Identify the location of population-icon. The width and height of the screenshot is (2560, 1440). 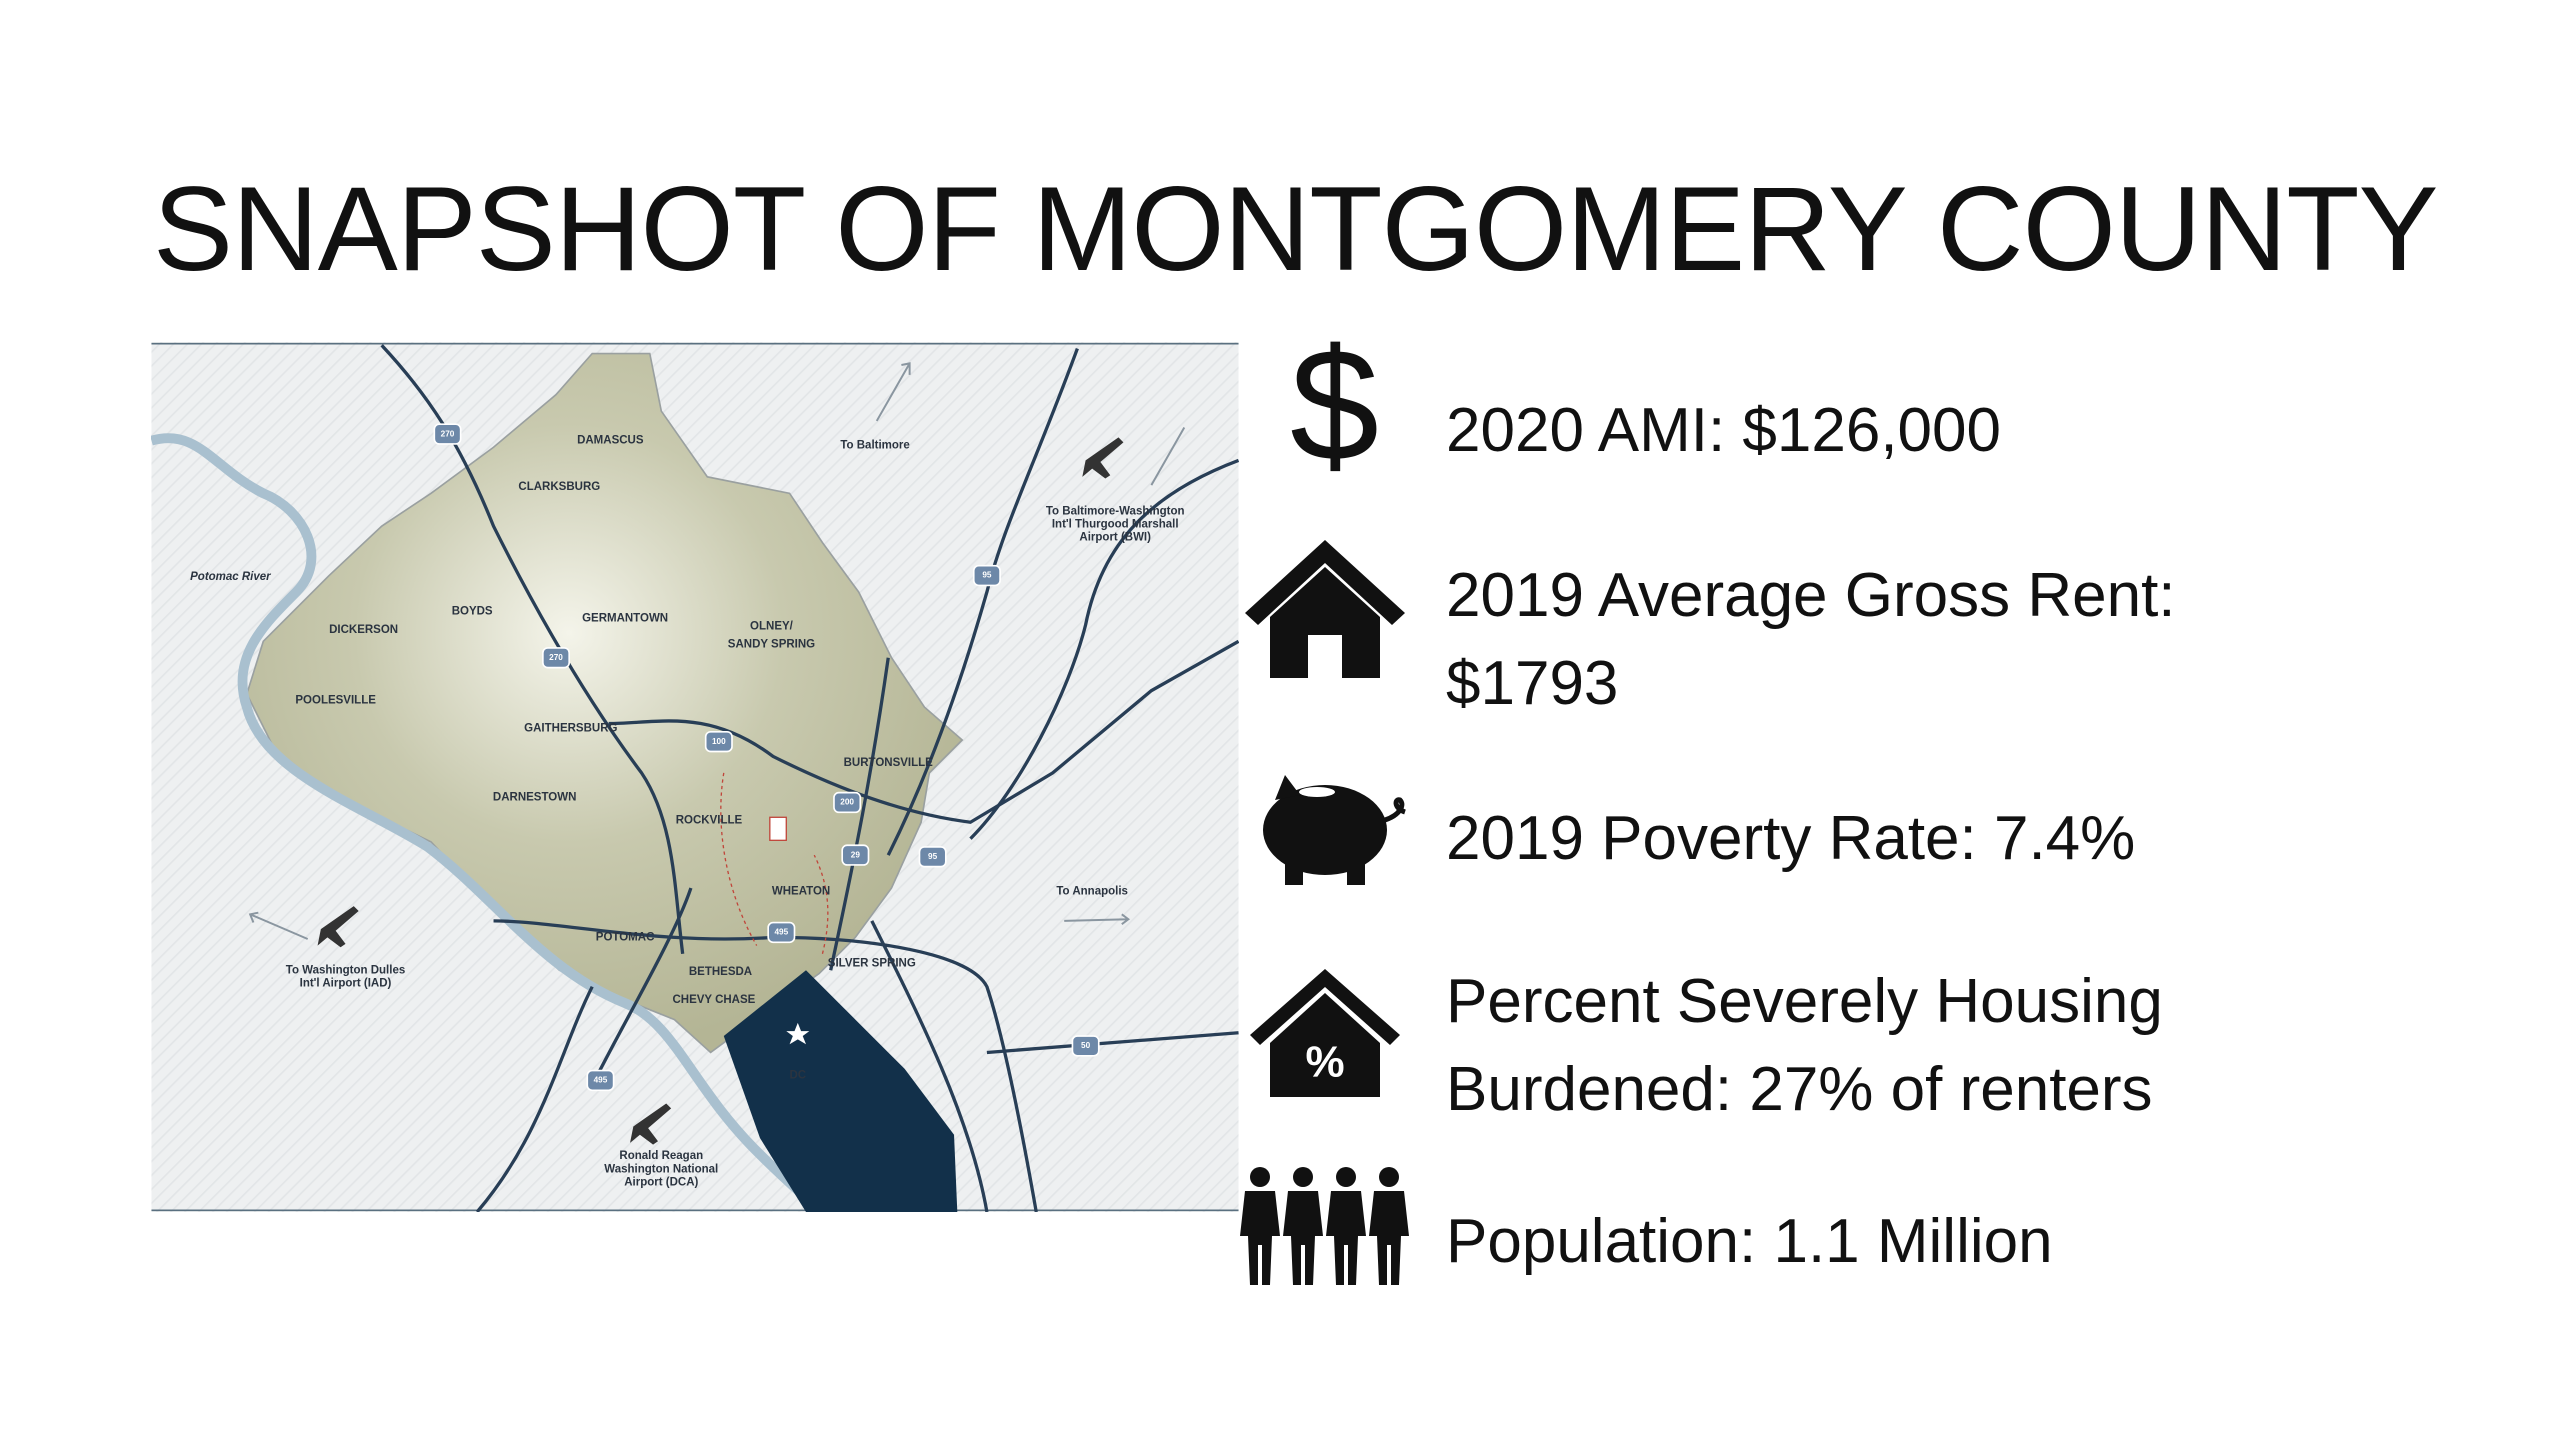
(1324, 1226).